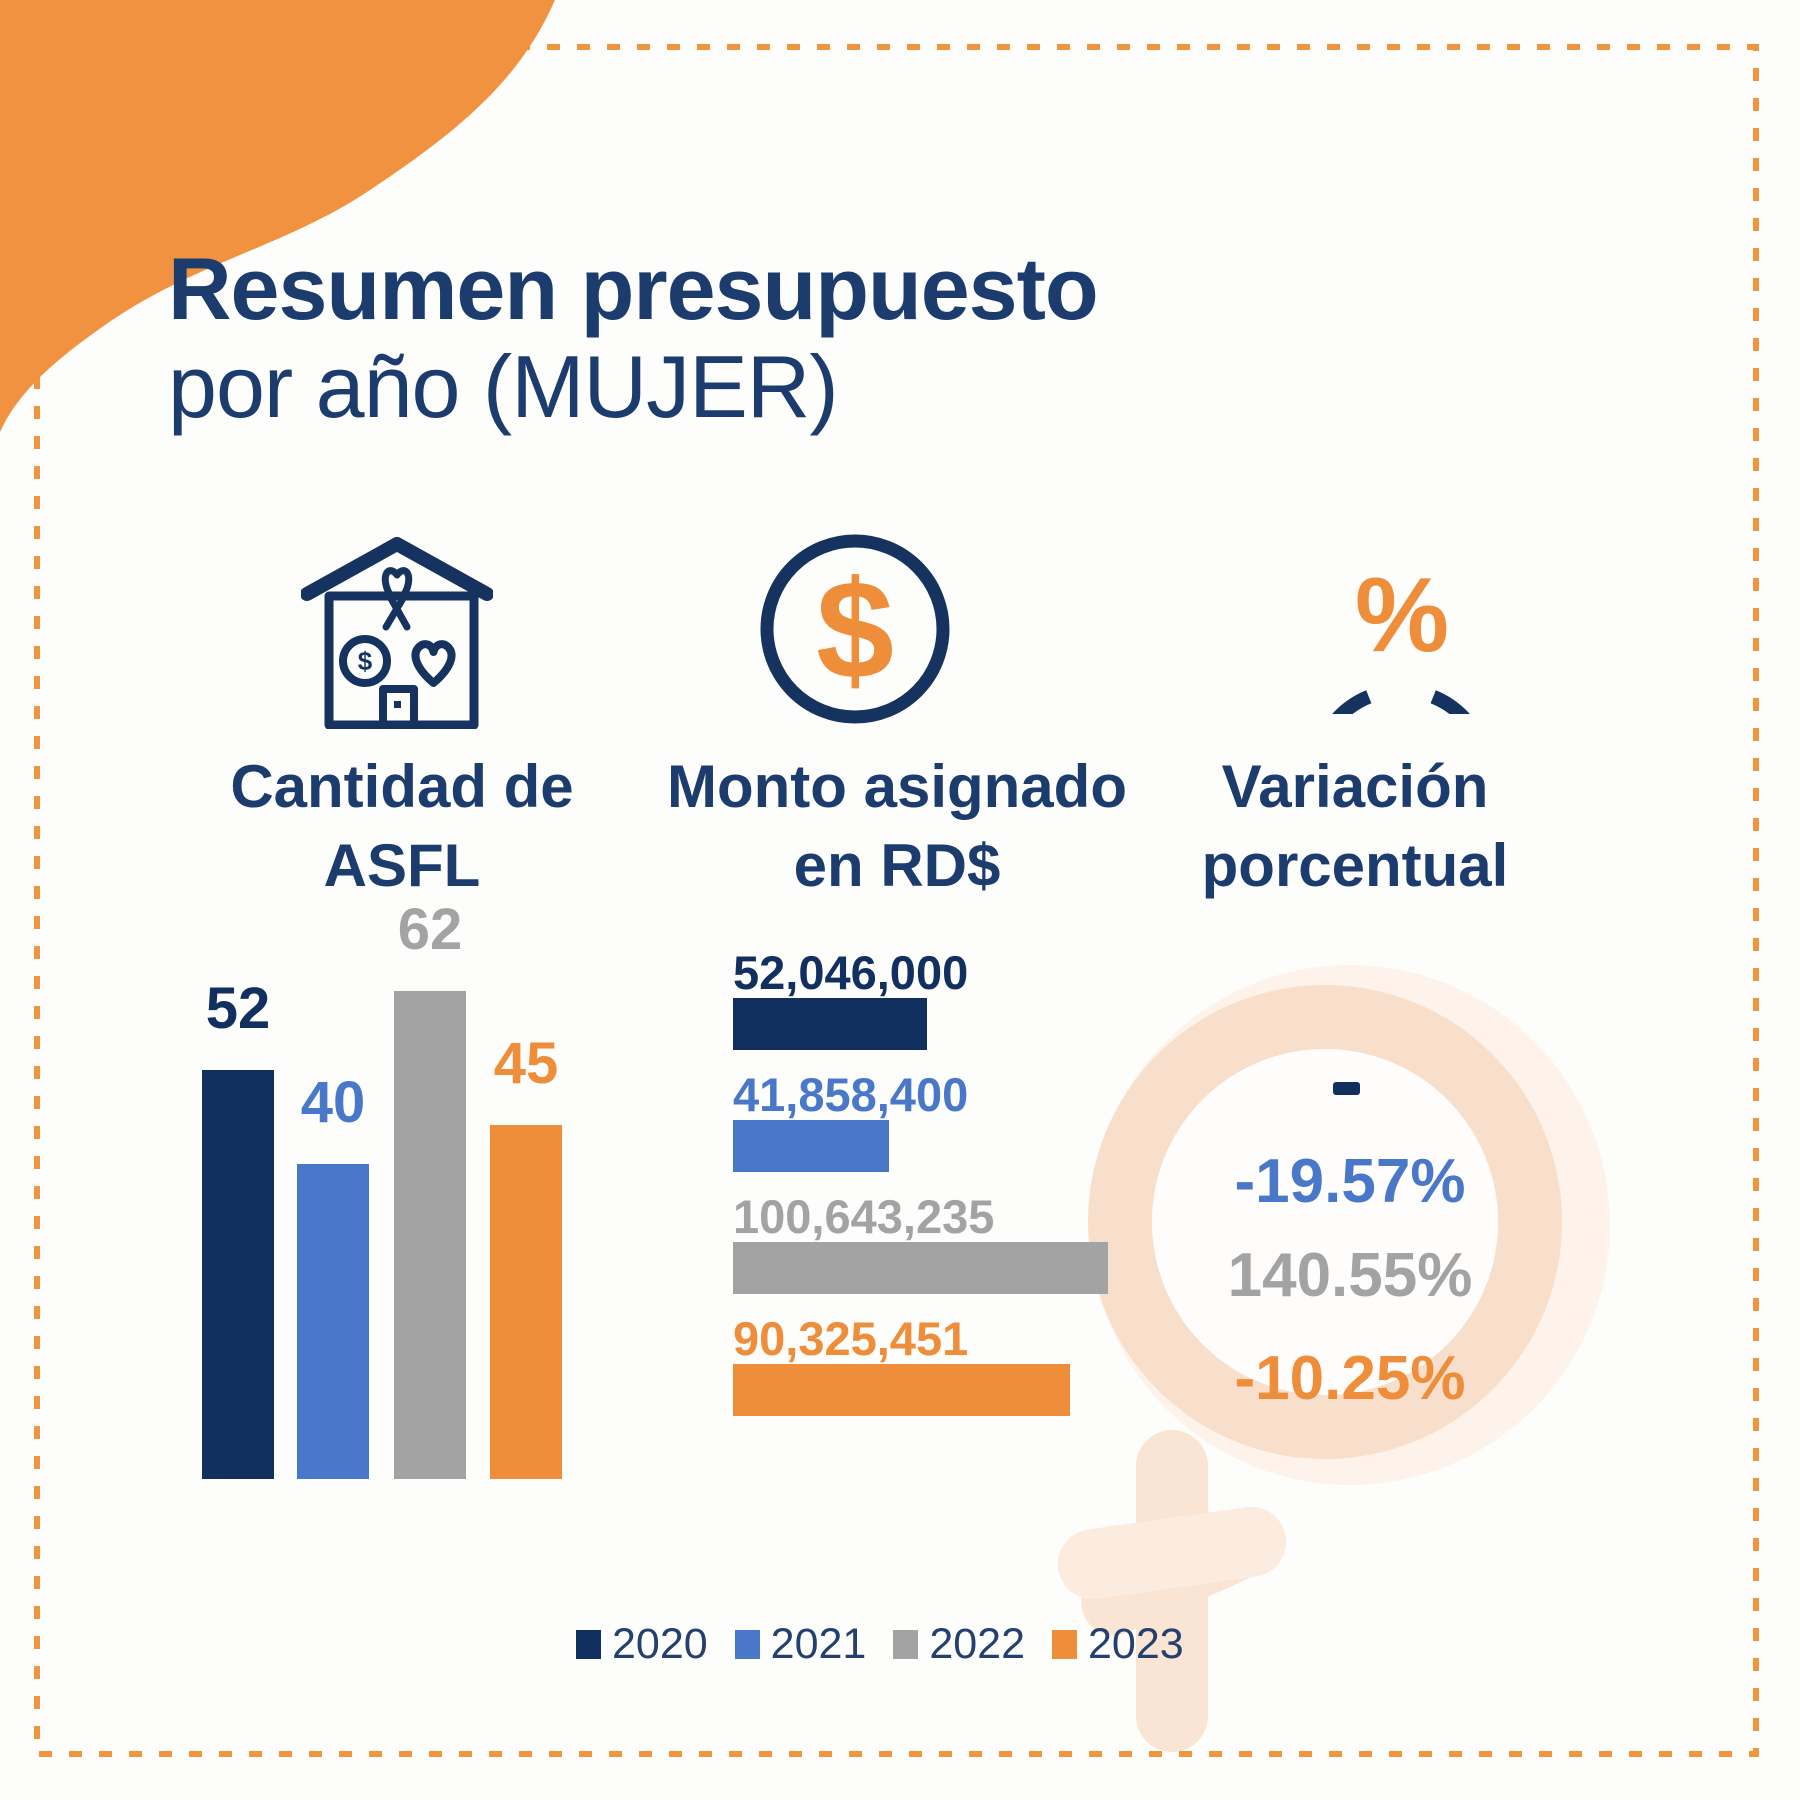 Image resolution: width=1800 pixels, height=1800 pixels. Describe the element at coordinates (402, 865) in the screenshot. I see `header-line2: ASFL` at that location.